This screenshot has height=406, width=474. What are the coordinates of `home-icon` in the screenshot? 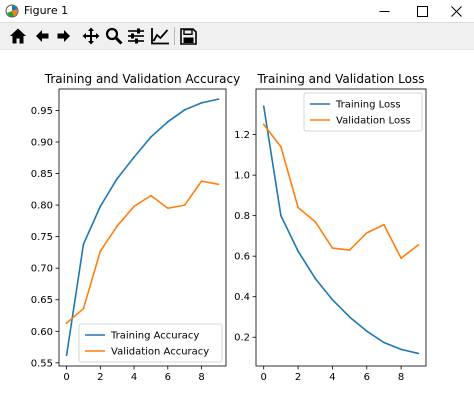 It's located at (18, 36).